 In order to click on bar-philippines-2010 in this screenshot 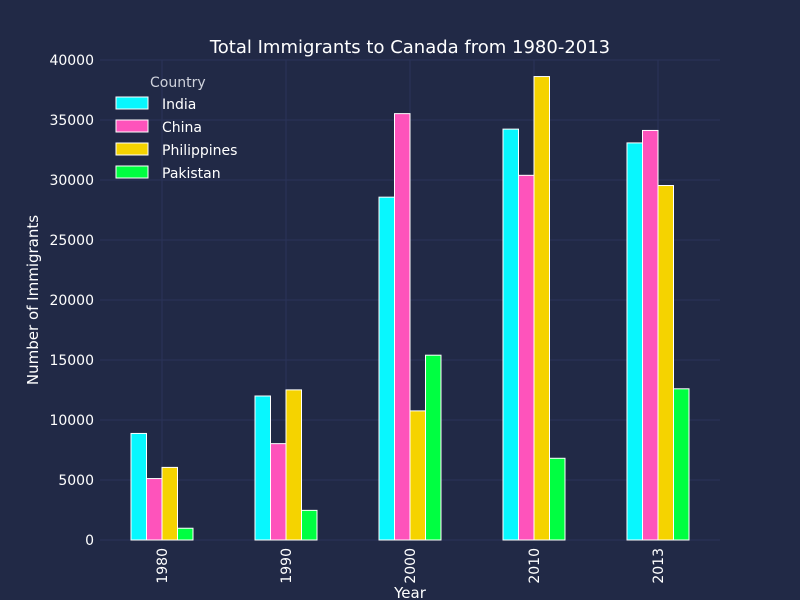, I will do `click(541, 308)`.